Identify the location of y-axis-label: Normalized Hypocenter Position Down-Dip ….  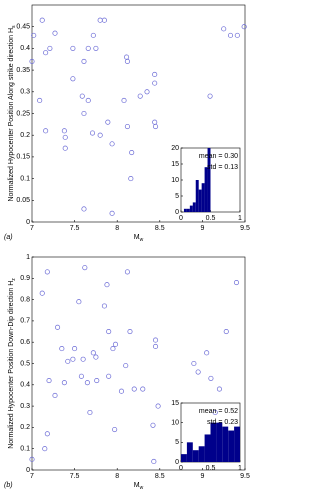
(12, 363).